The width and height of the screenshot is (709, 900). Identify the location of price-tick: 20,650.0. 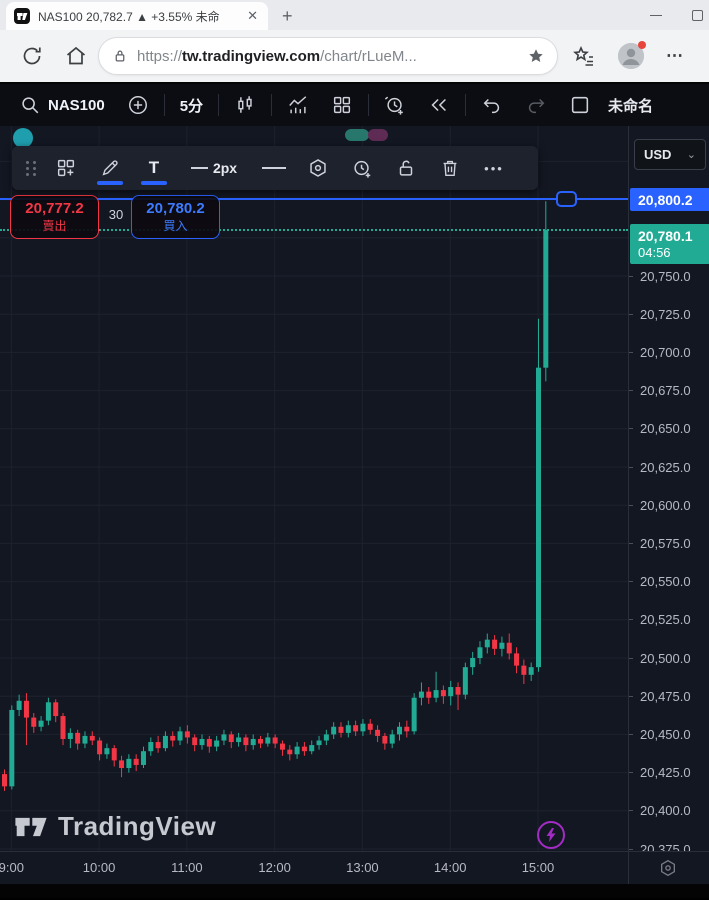
(669, 429).